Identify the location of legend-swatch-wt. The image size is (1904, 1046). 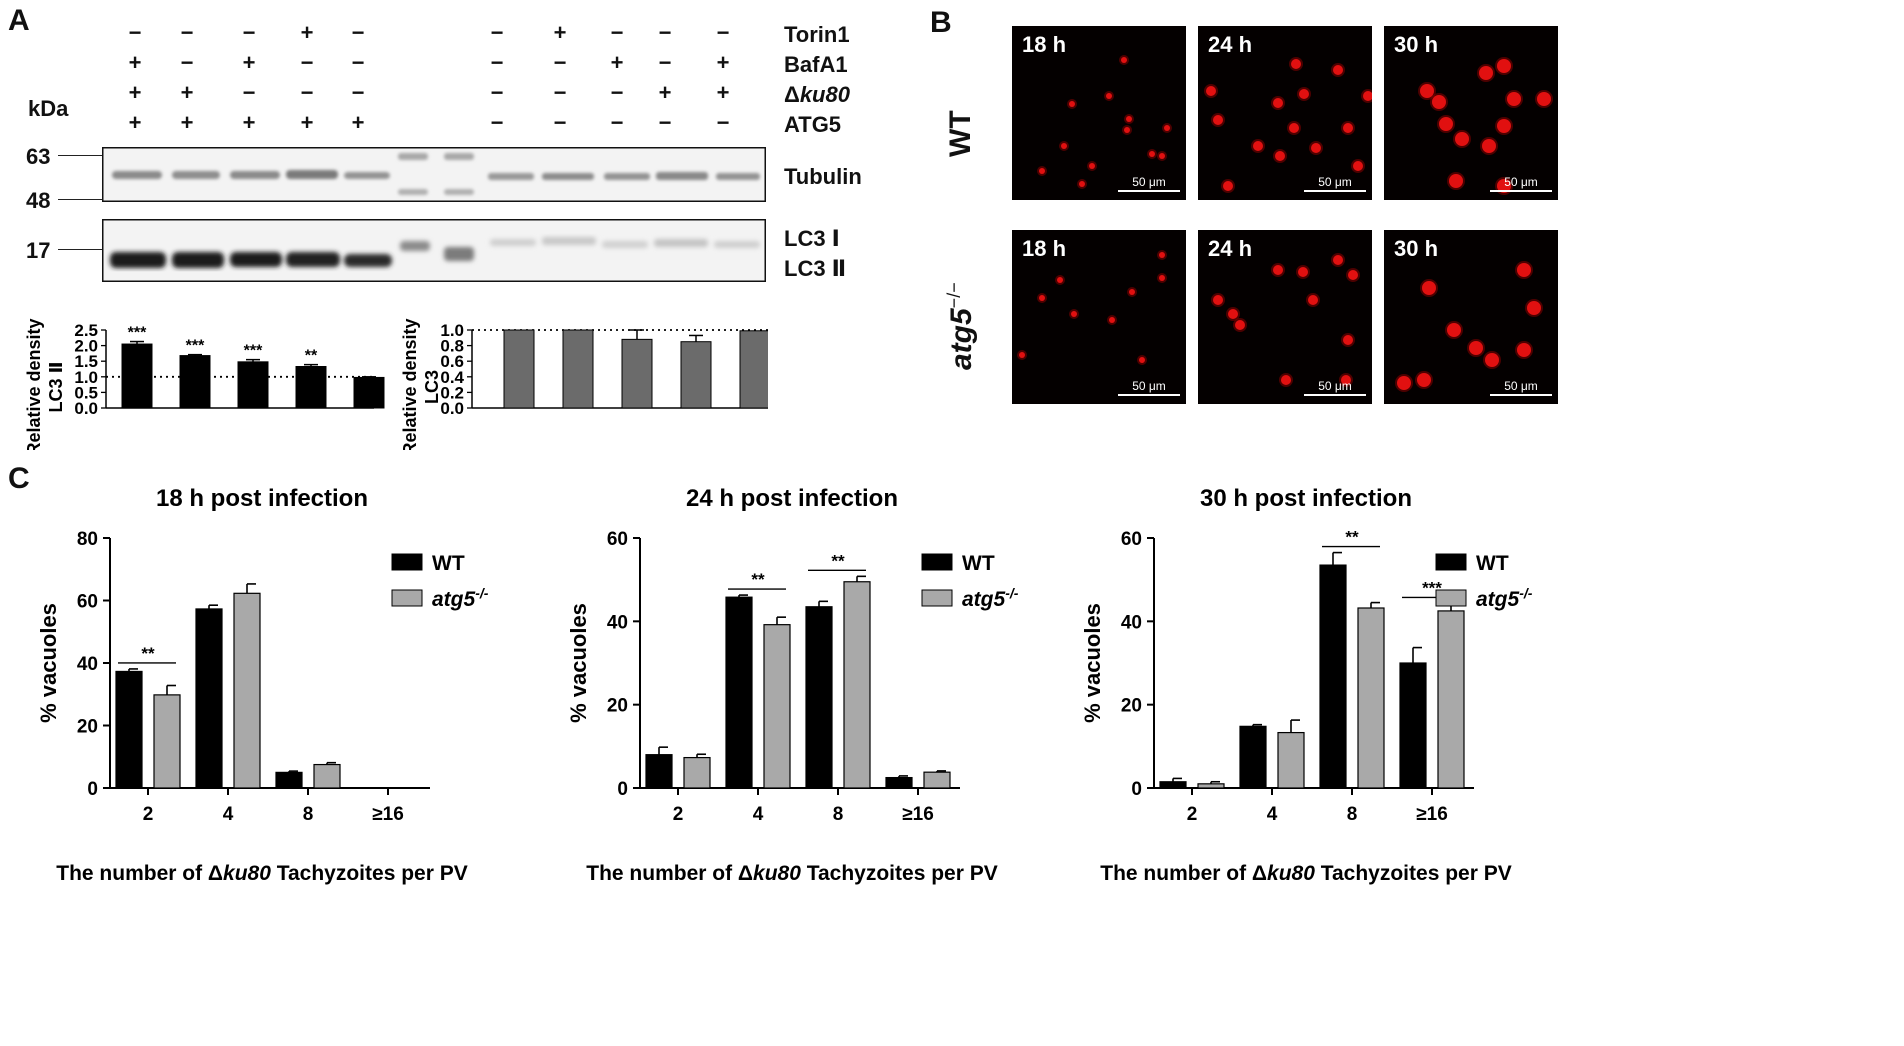
(1451, 562).